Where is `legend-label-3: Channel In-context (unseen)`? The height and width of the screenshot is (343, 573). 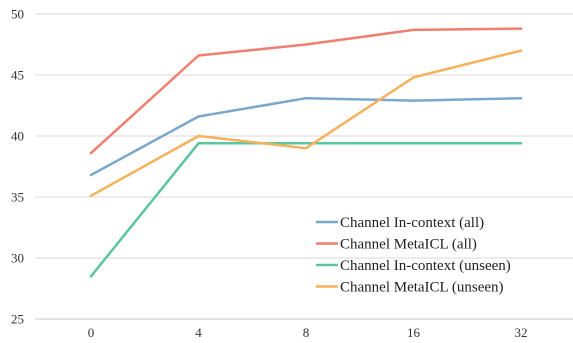 legend-label-3: Channel In-context (unseen) is located at coordinates (425, 266).